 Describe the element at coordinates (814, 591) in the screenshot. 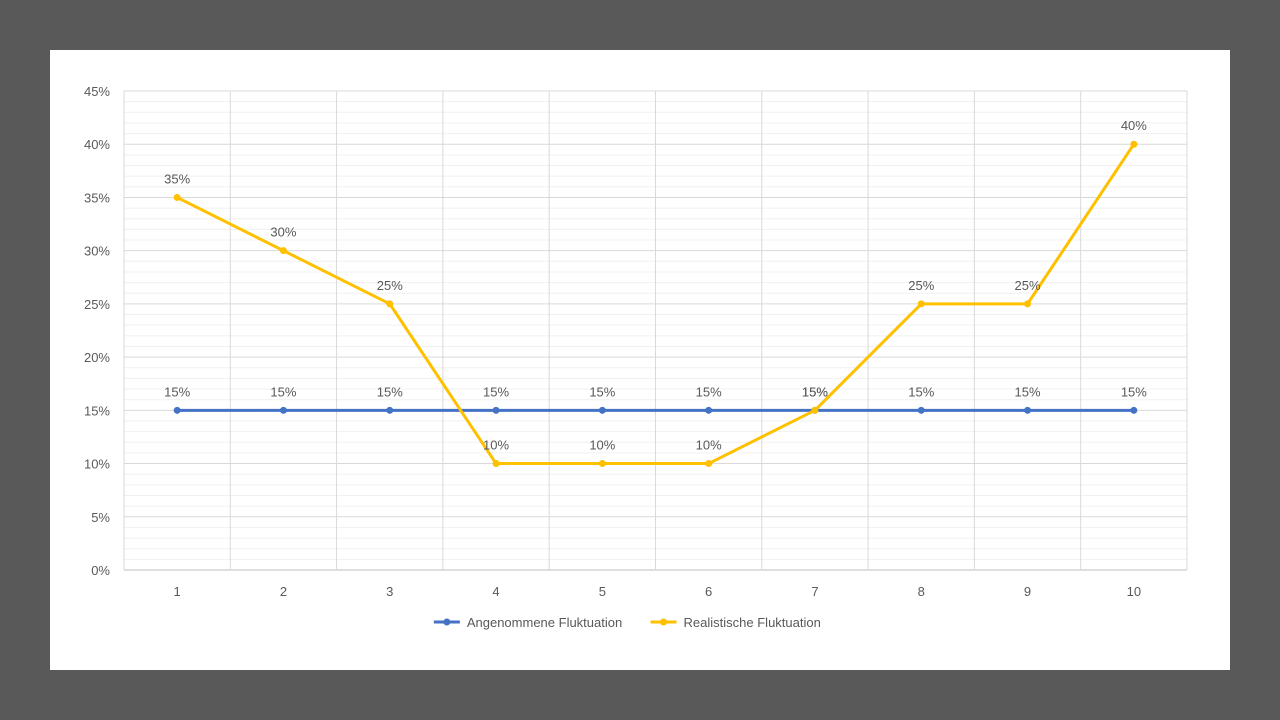

I see `x-tick-label: 7` at that location.